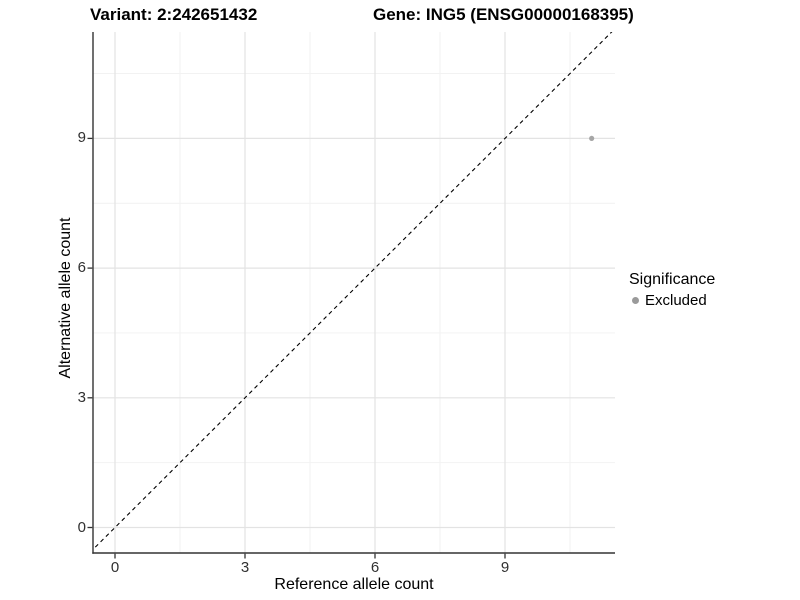 This screenshot has width=800, height=600. Describe the element at coordinates (81, 397) in the screenshot. I see `y-tick-label: 3` at that location.